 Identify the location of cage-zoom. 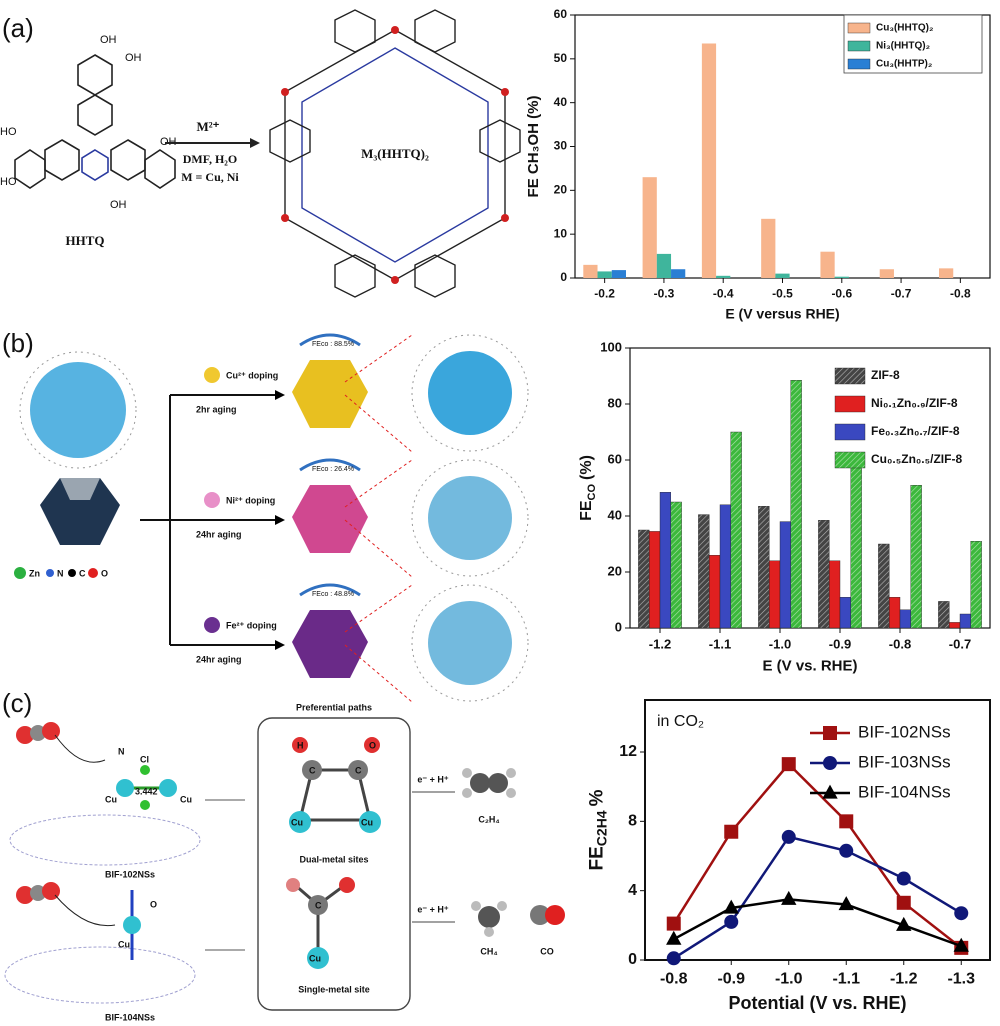
(436, 518).